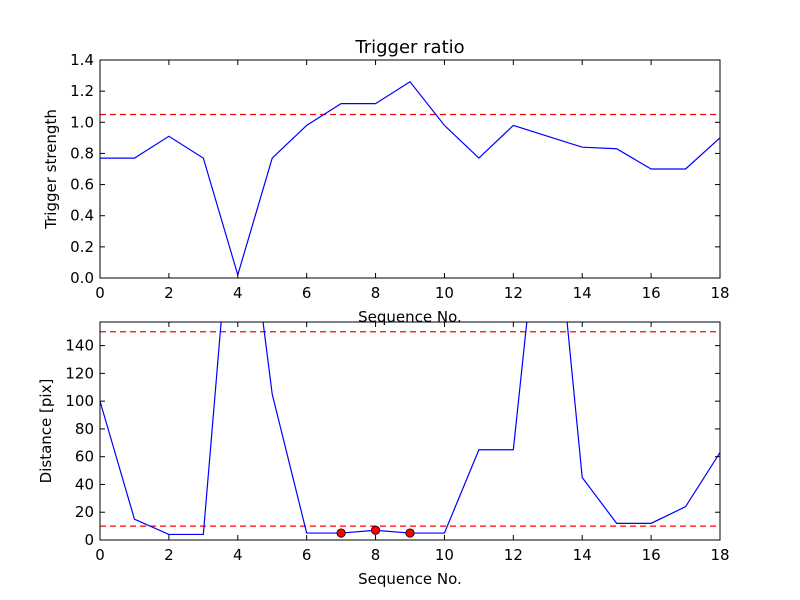  I want to click on trigger-ratio-title: Trigger ratio, so click(409, 47).